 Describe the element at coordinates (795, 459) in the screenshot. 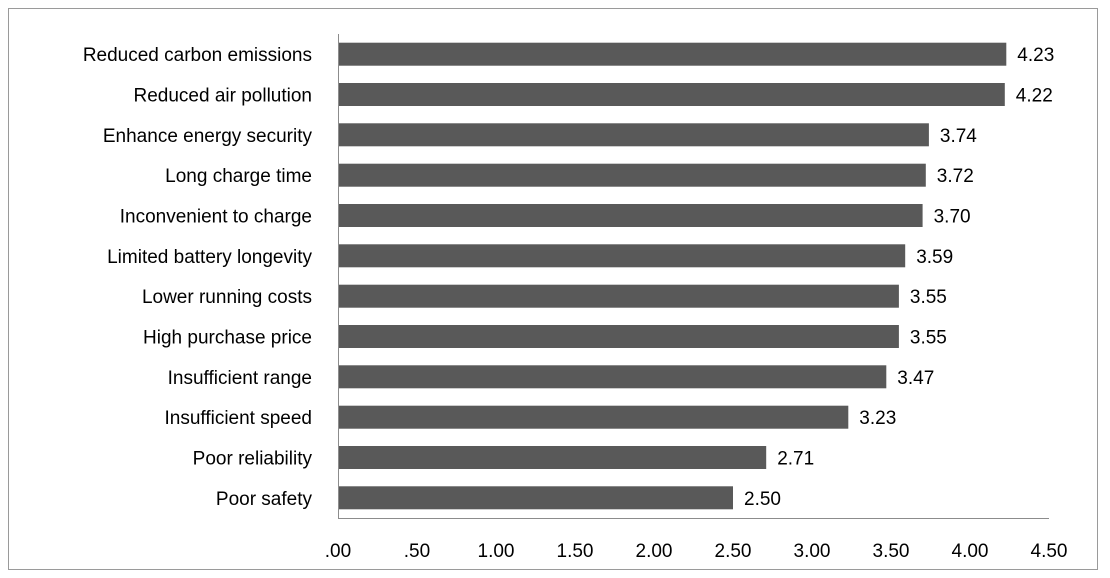

I see `value-label: 2.71` at that location.